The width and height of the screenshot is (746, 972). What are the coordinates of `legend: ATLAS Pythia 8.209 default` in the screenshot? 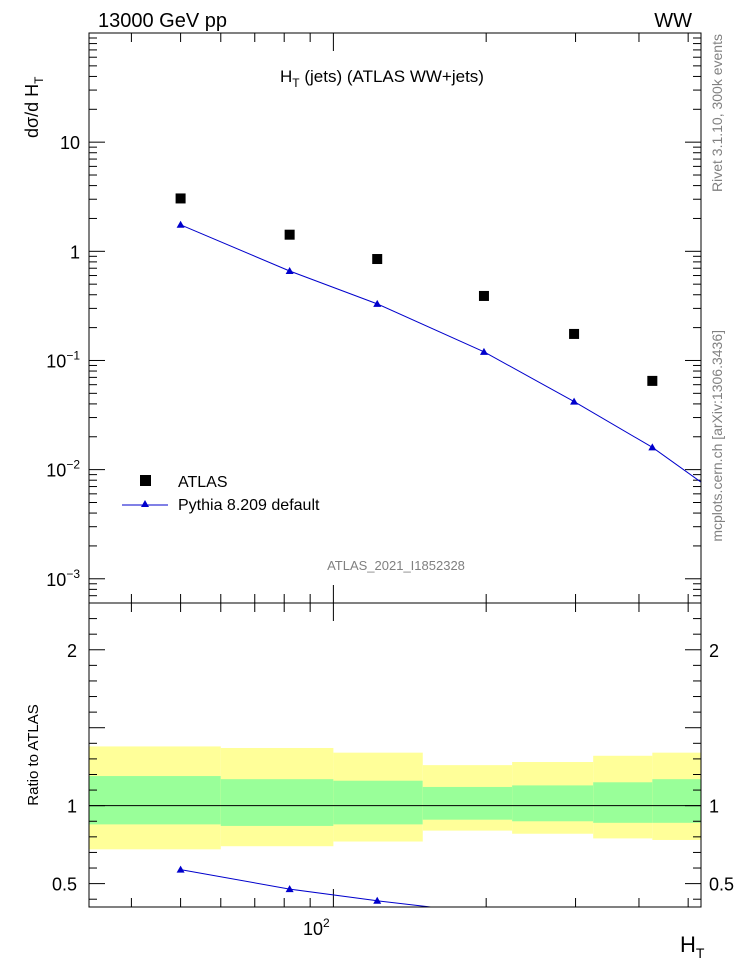 It's located at (221, 494).